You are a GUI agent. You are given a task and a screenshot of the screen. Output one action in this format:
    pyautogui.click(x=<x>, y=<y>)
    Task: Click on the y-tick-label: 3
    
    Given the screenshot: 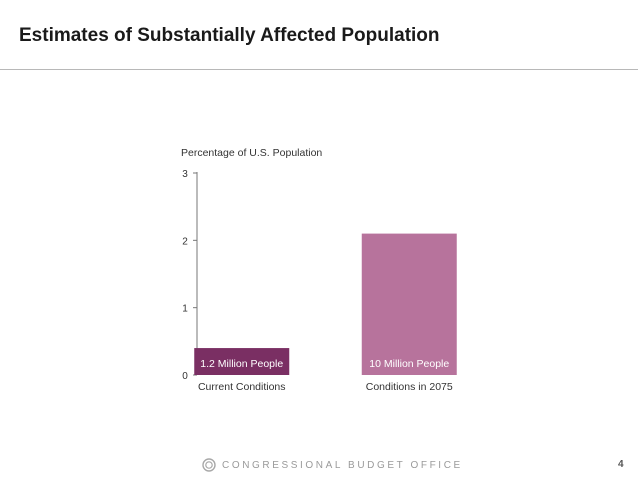 What is the action you would take?
    pyautogui.click(x=185, y=174)
    